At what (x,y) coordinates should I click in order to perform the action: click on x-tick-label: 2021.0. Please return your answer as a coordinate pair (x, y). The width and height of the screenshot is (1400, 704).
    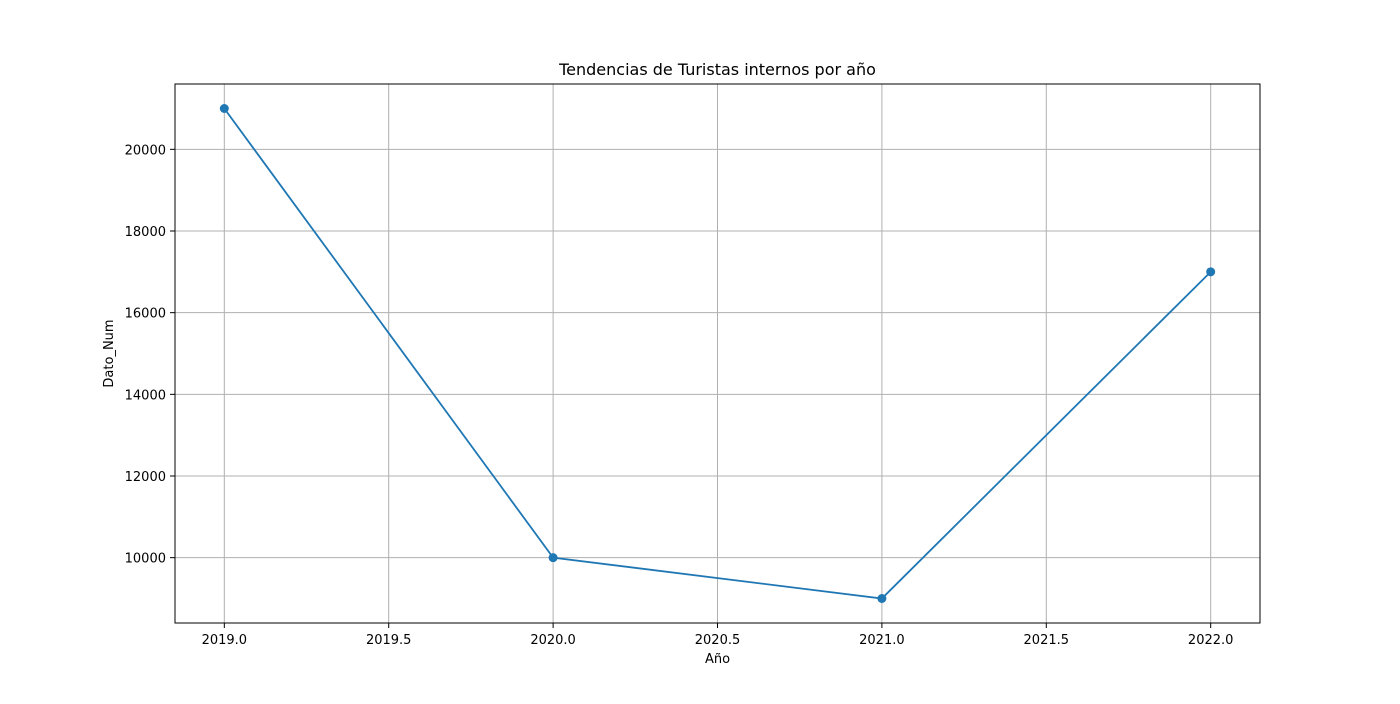
    Looking at the image, I should click on (882, 640).